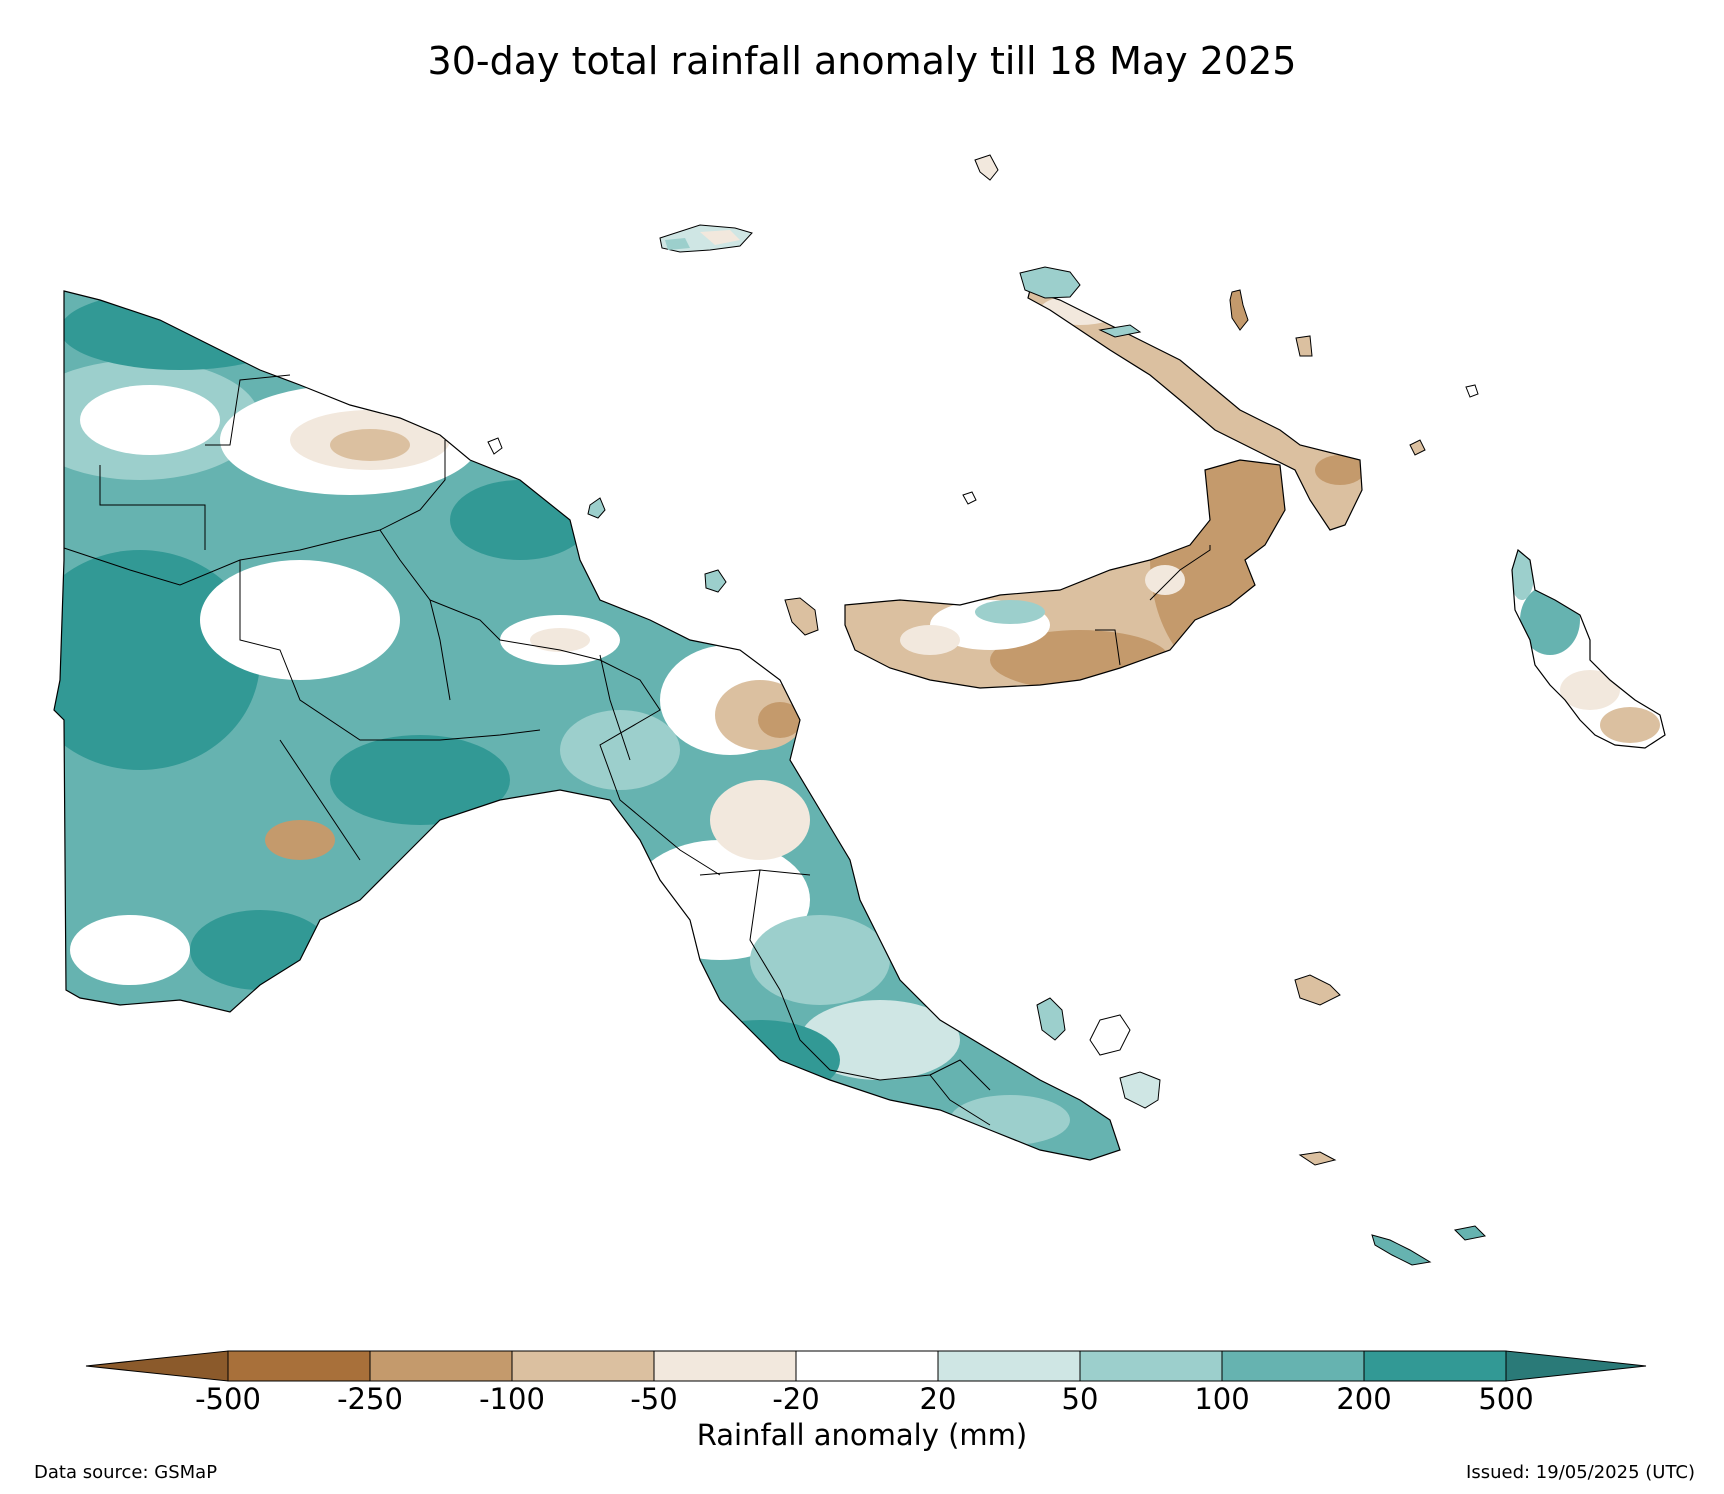 The height and width of the screenshot is (1494, 1724). What do you see at coordinates (1580, 1472) in the screenshot?
I see `issued-date-note: Issued: 19/05/2025 (UTC)` at bounding box center [1580, 1472].